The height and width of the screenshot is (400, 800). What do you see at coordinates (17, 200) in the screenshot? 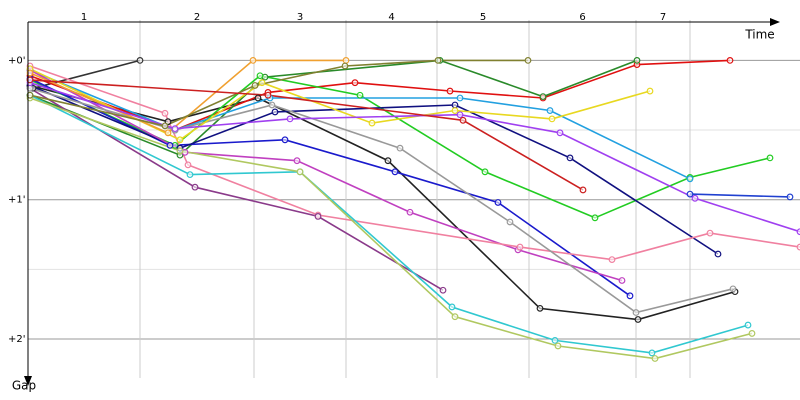
I see `y-tick-label: +1'` at bounding box center [17, 200].